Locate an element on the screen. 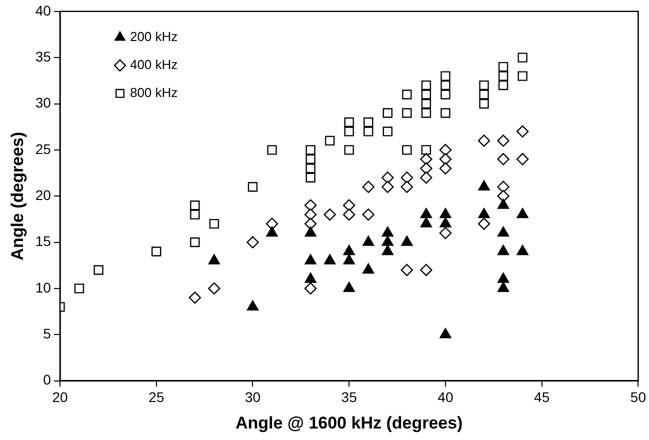  y-tick-label: 25 is located at coordinates (43, 148).